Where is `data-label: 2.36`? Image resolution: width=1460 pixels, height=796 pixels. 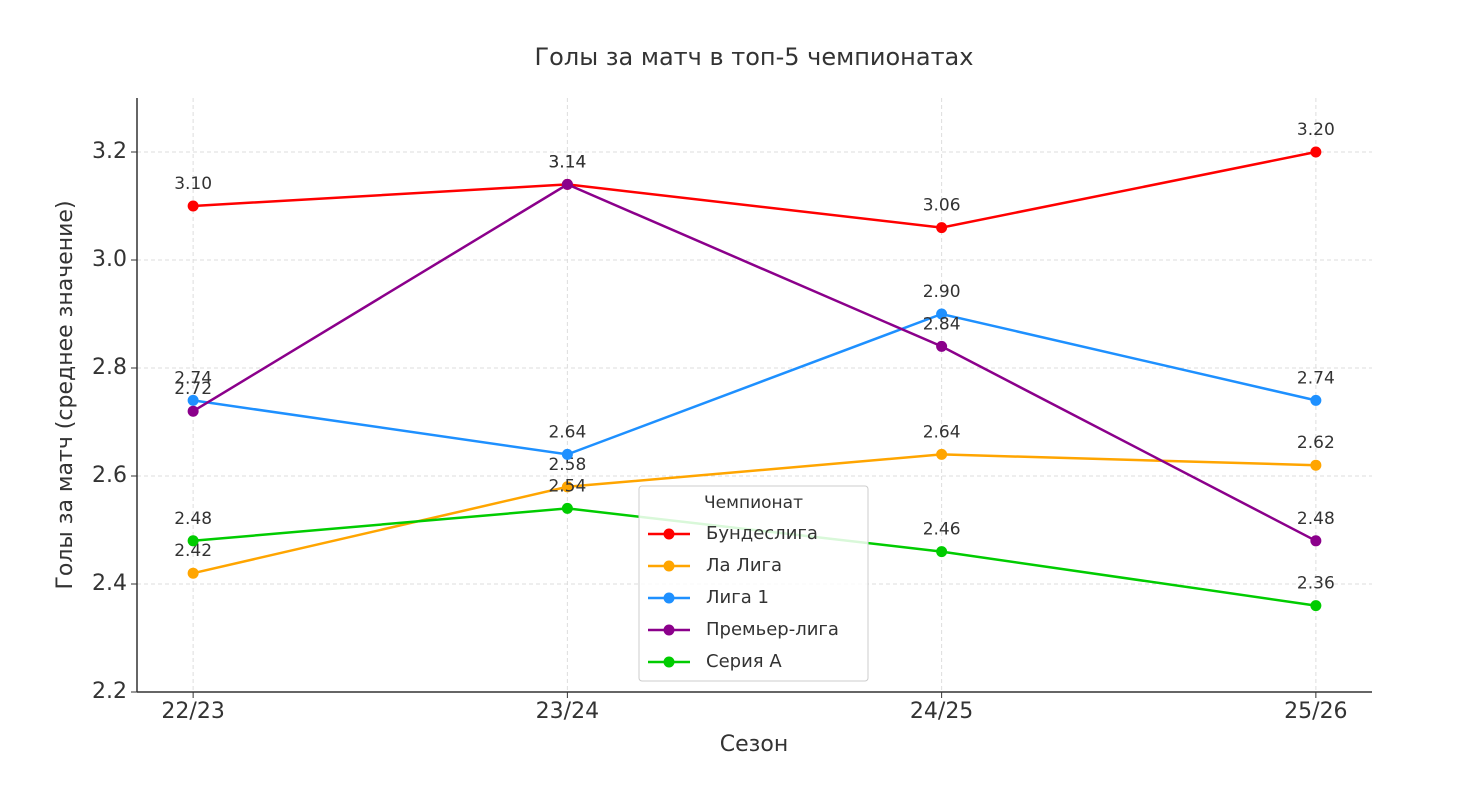
data-label: 2.36 is located at coordinates (1316, 584).